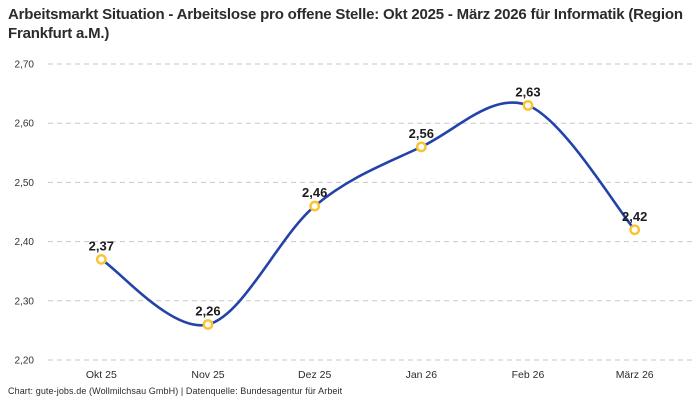 This screenshot has height=400, width=700. What do you see at coordinates (25, 183) in the screenshot?
I see `y-axis-tick-label: 2,50` at bounding box center [25, 183].